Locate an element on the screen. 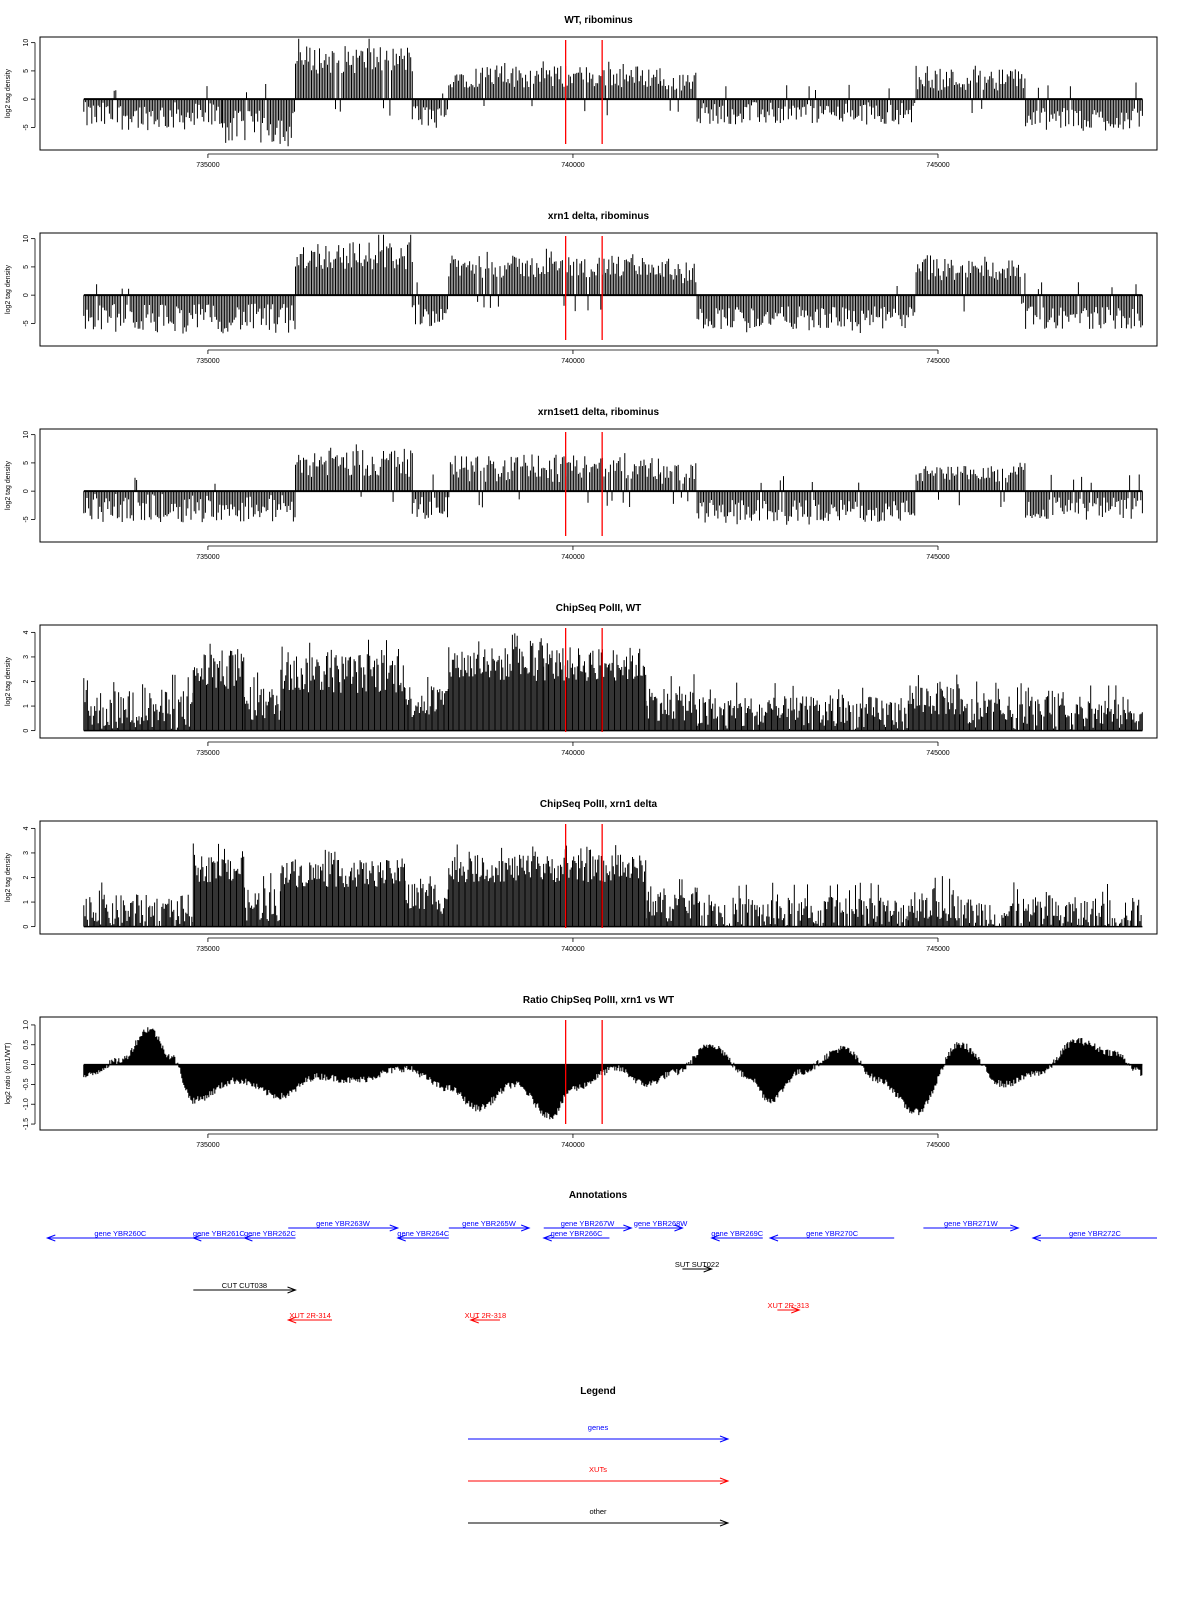 This screenshot has width=1200, height=1600. ratio-profile is located at coordinates (613, 1073).